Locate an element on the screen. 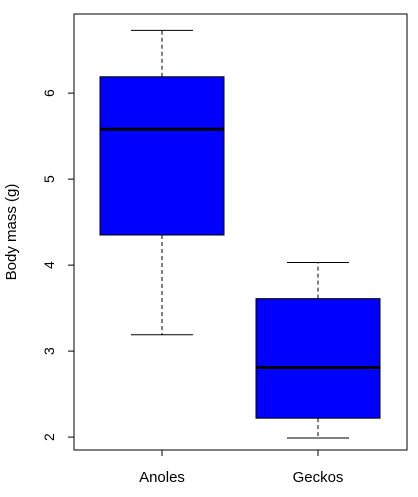 The image size is (418, 497). y-tick-label: 6 is located at coordinates (49, 93).